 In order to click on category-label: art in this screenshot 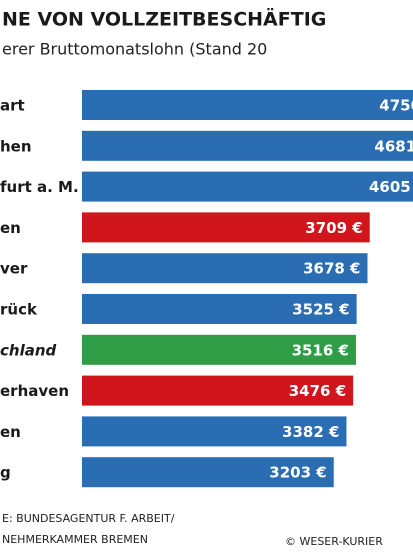, I will do `click(12, 106)`.